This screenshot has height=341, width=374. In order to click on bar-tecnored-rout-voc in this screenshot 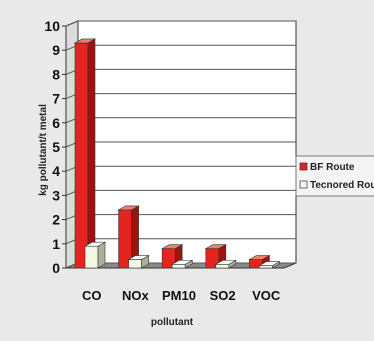, I will do `click(269, 265)`.